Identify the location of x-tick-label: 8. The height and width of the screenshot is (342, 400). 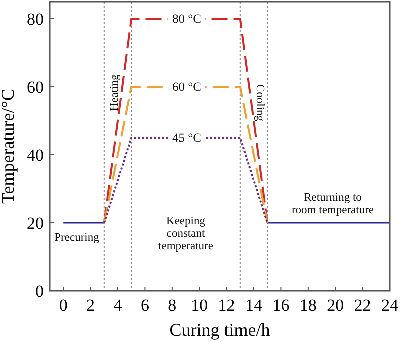
(172, 305).